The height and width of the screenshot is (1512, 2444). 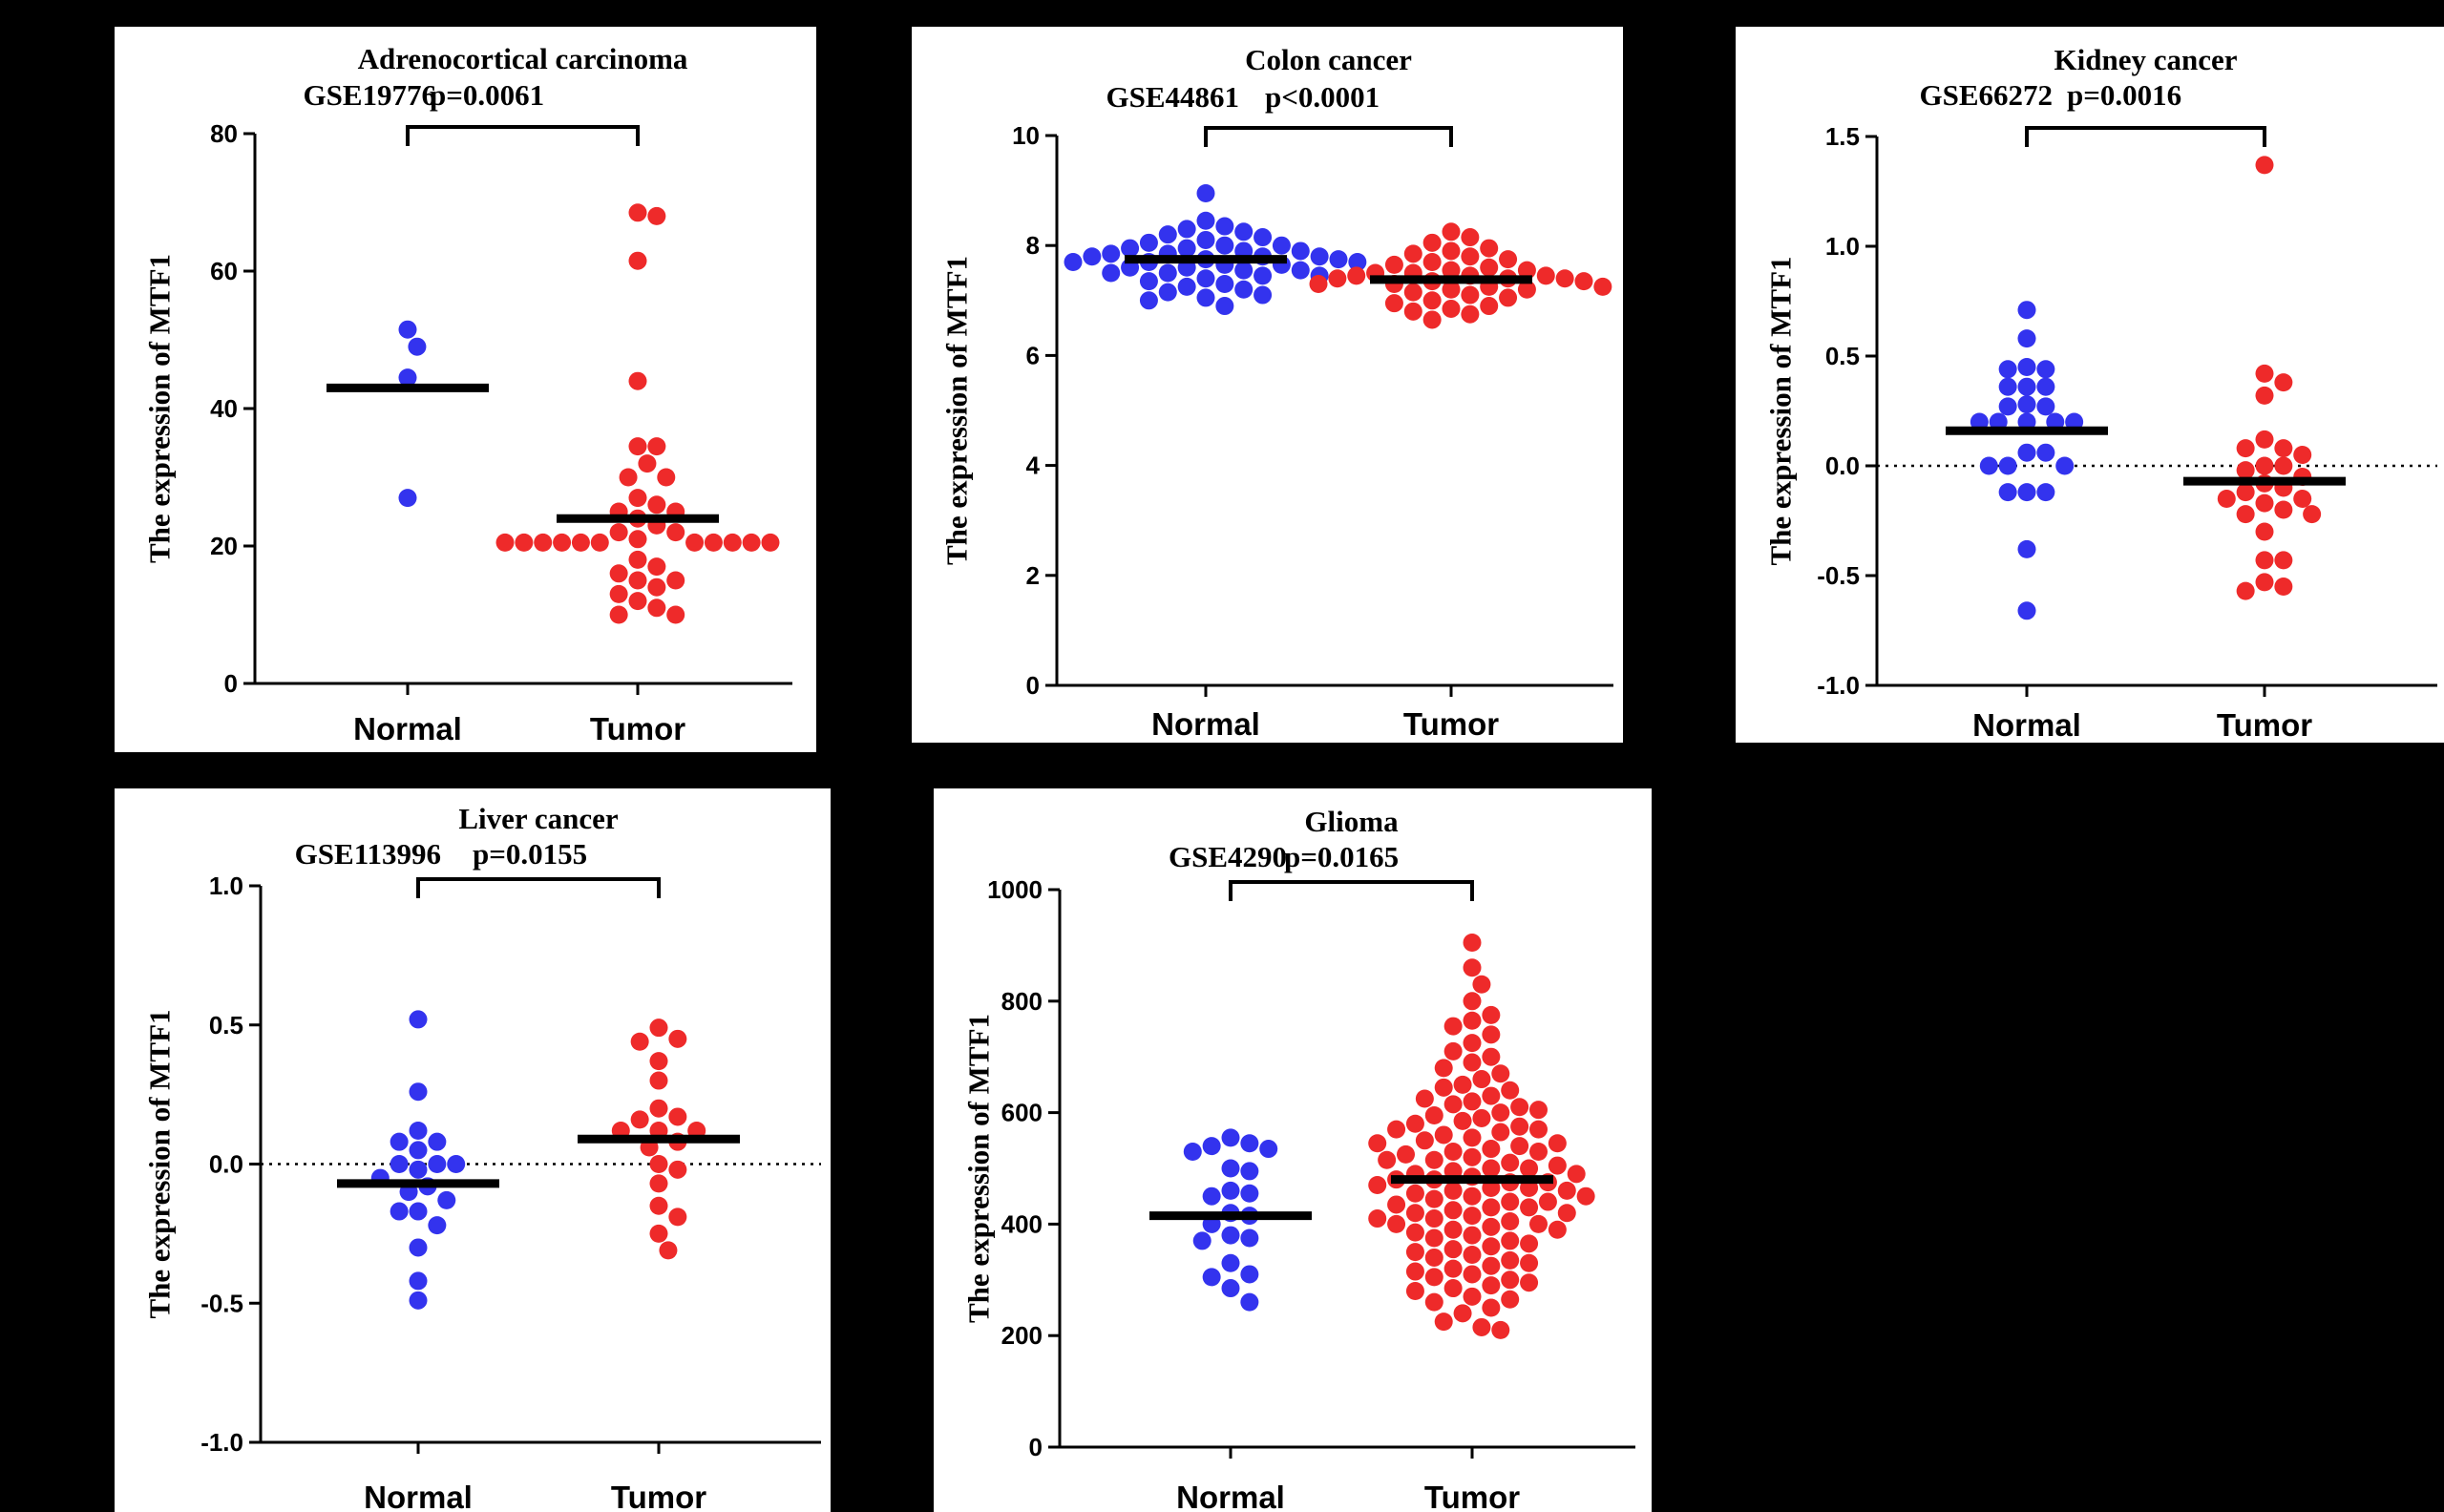 I want to click on significance-bracket, so click(x=523, y=136).